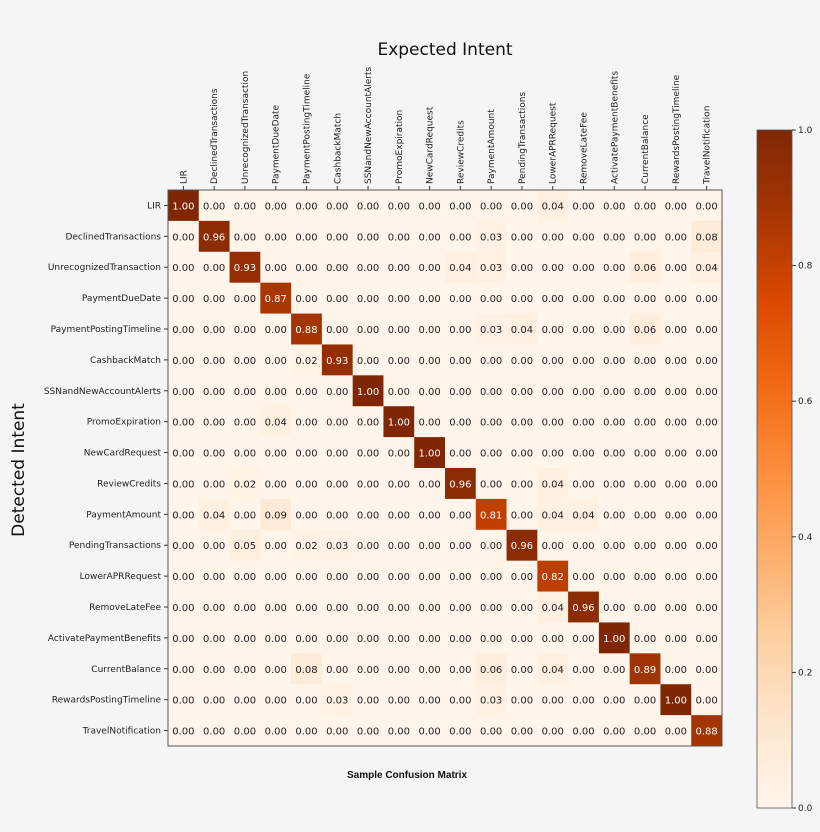 This screenshot has height=832, width=820. Describe the element at coordinates (154, 206) in the screenshot. I see `y-tick-label: LIR` at that location.